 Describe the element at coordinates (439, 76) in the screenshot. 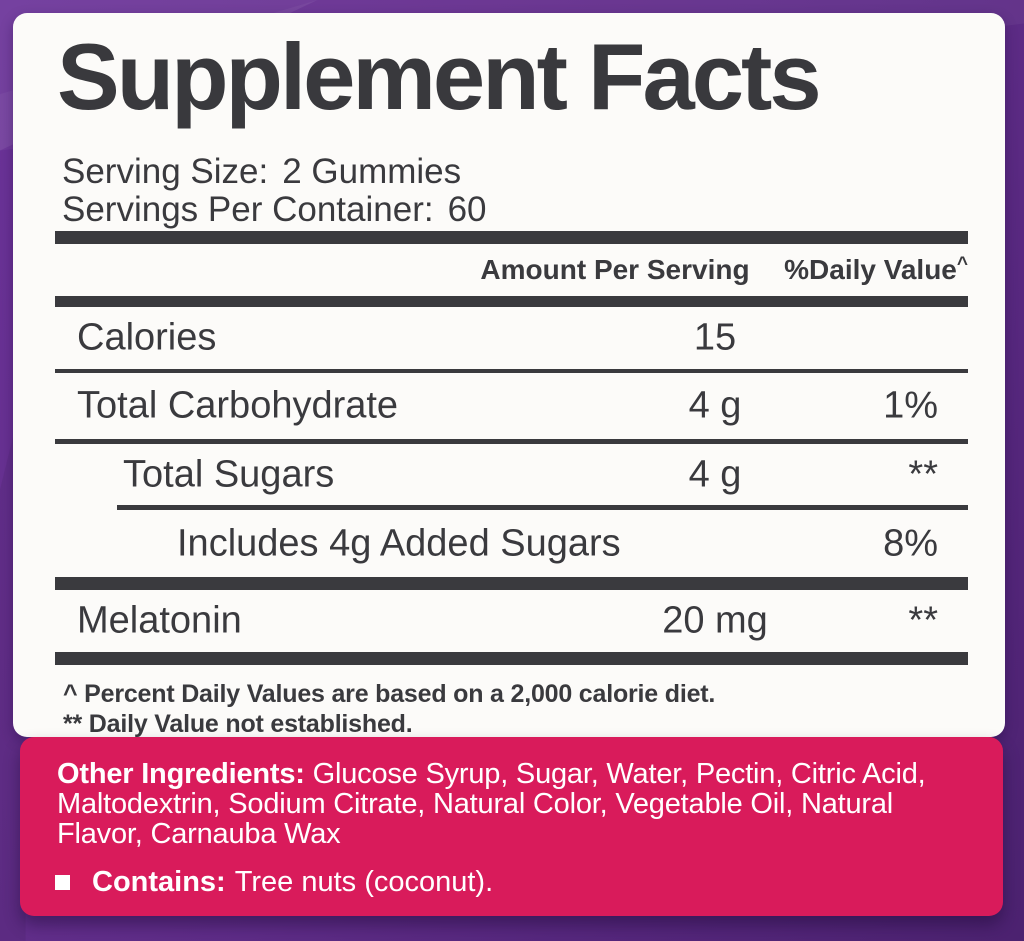

I see `panel-title: Supplement Facts` at that location.